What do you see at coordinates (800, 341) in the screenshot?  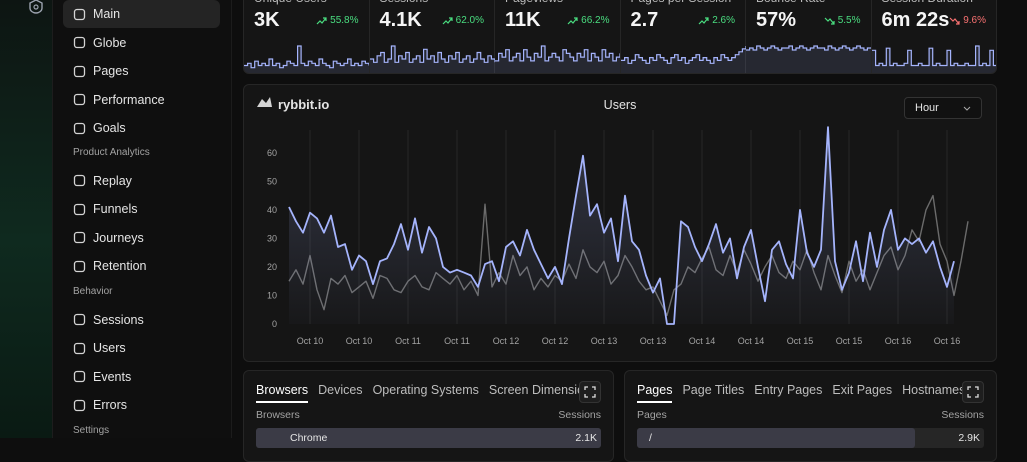 I see `x-tick-label: Oct 15` at bounding box center [800, 341].